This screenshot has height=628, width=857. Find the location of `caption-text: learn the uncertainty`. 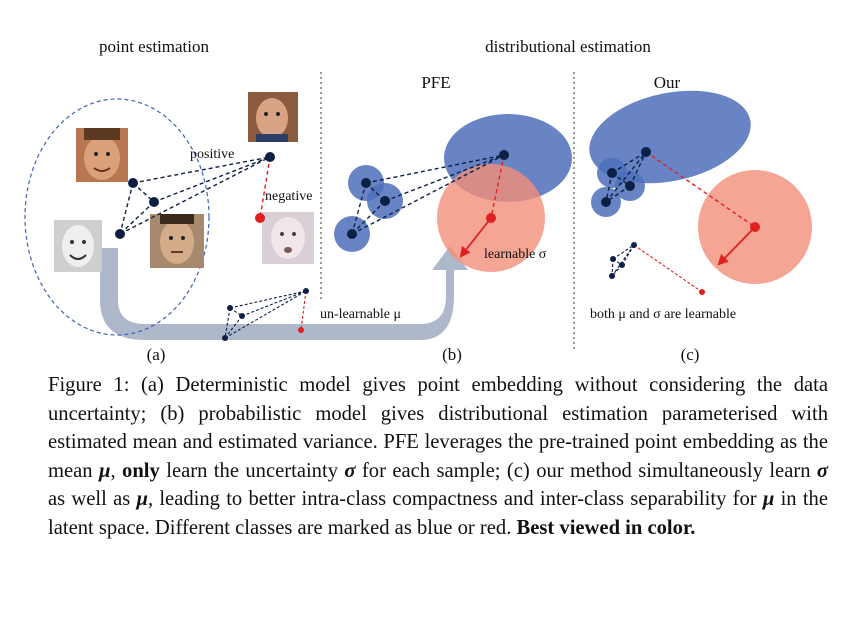

caption-text: learn the uncertainty is located at coordinates (252, 470).